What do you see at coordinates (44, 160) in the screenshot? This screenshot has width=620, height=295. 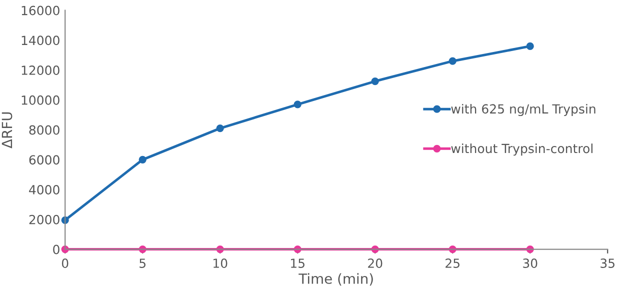 I see `y-tick-label: 6000` at bounding box center [44, 160].